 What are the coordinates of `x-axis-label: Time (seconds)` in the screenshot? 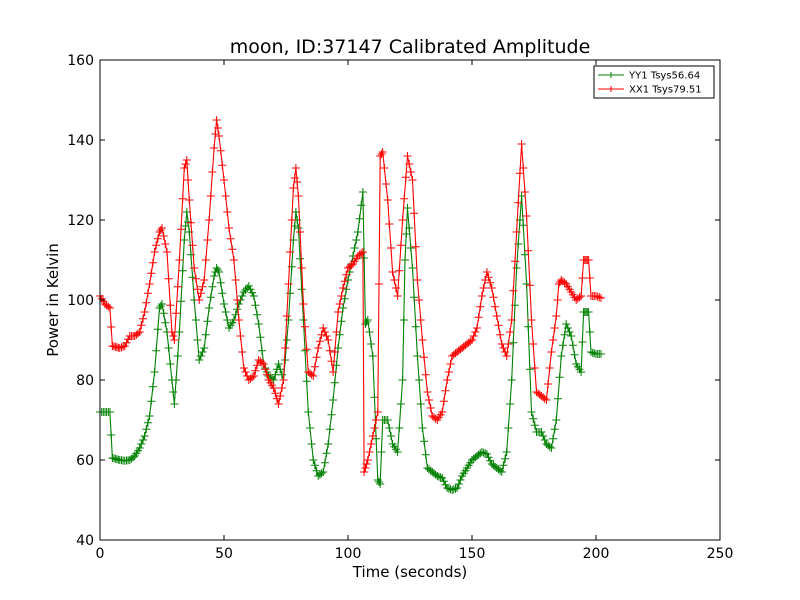 It's located at (410, 572).